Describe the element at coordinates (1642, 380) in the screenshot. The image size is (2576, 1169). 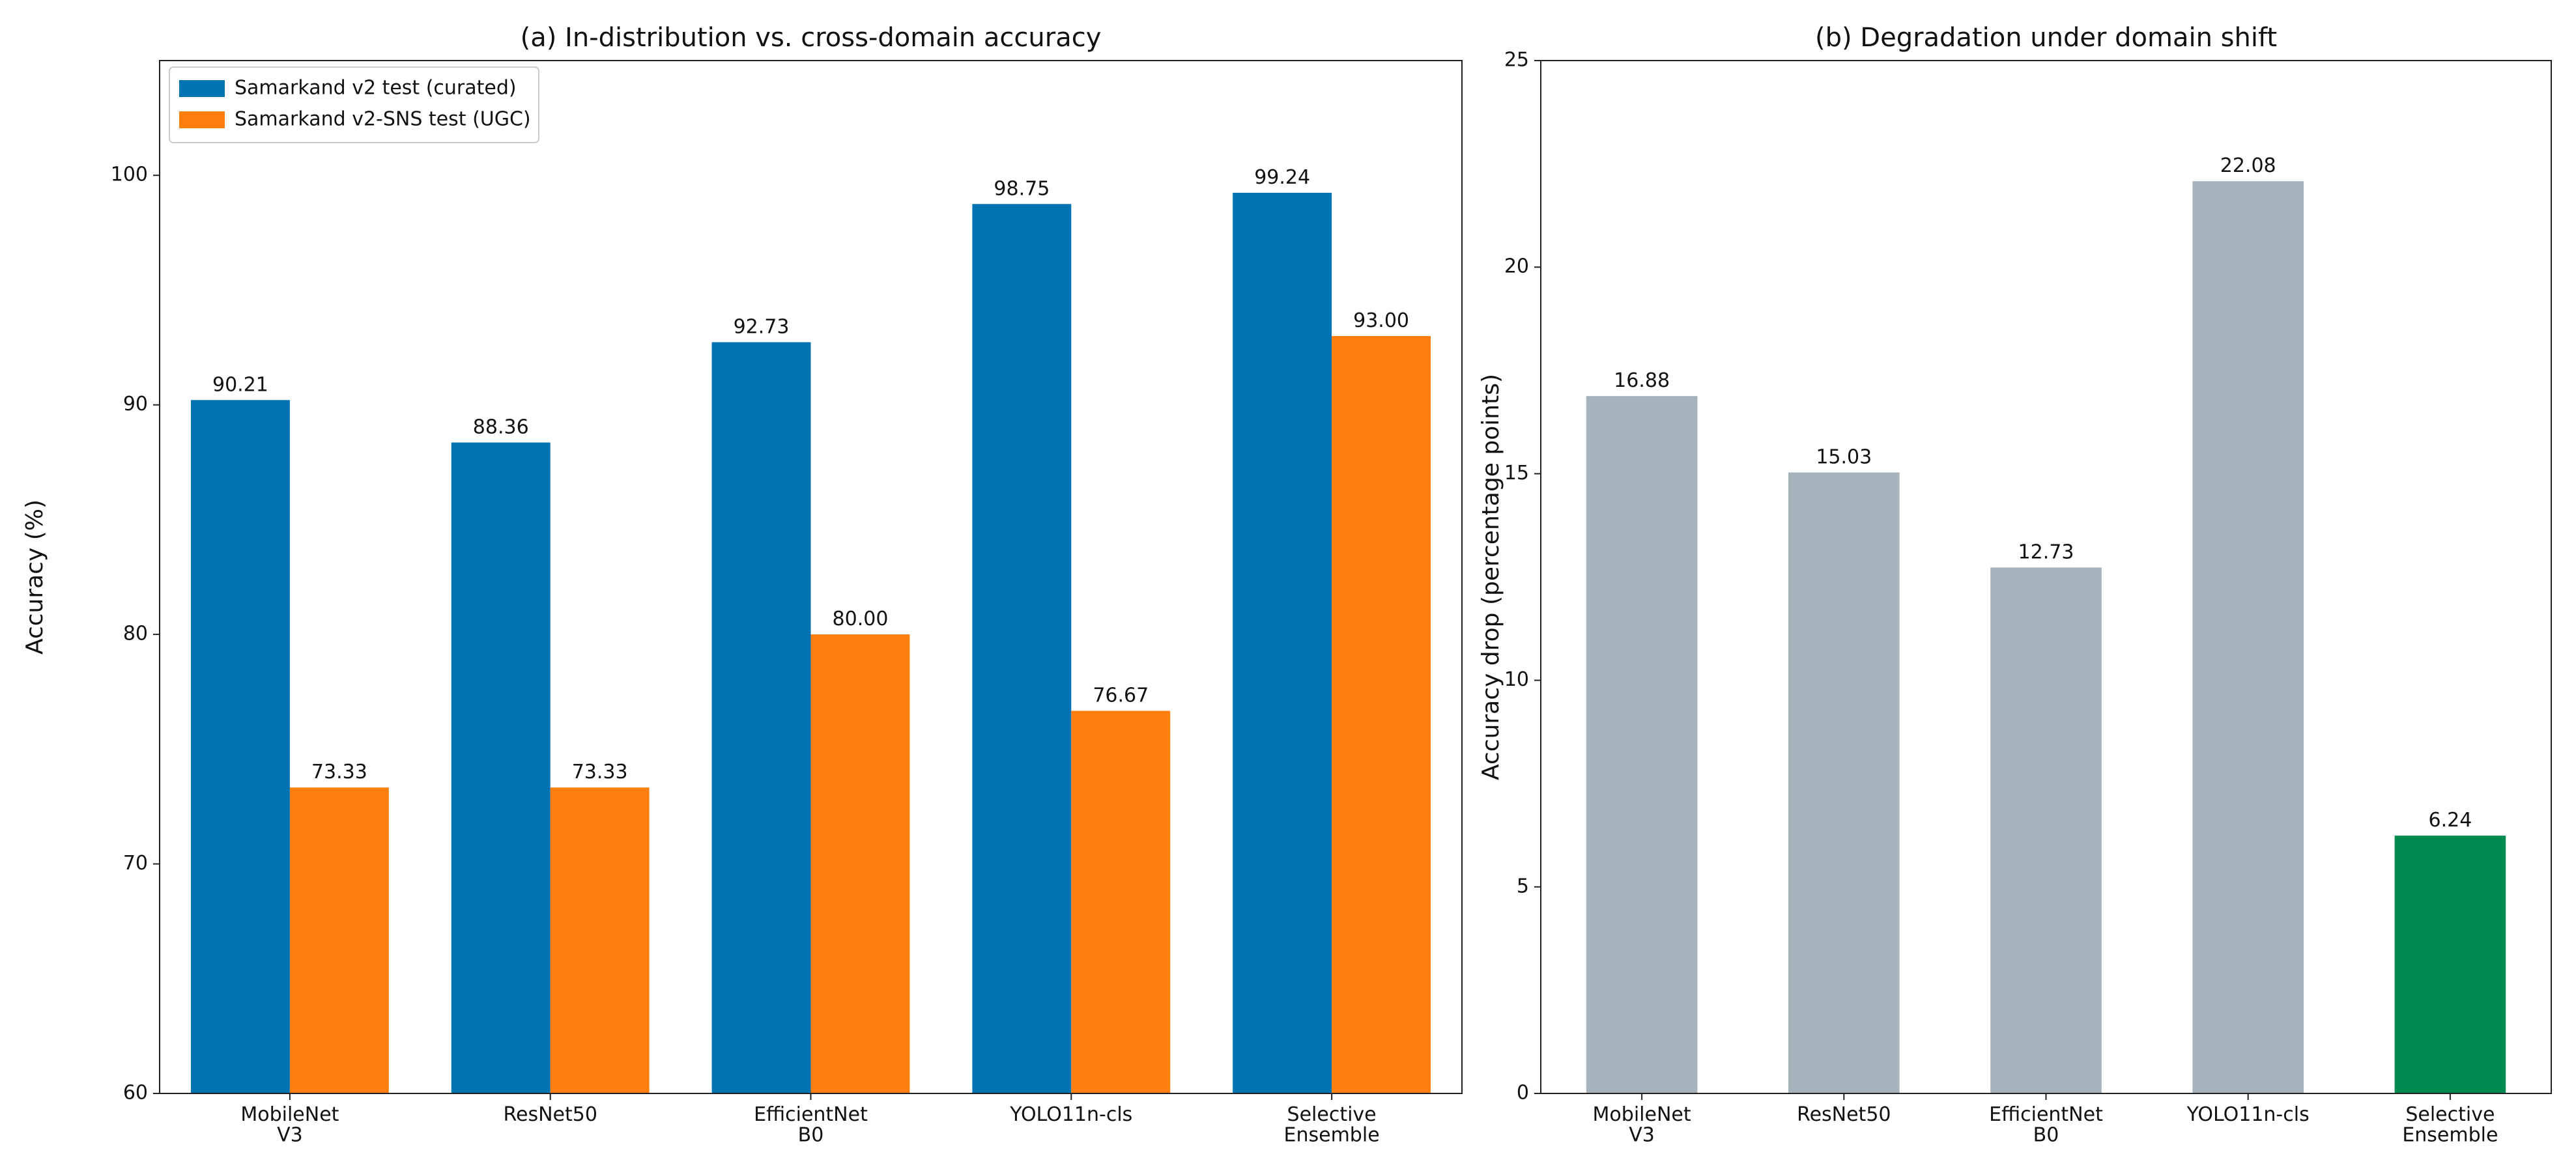
I see `value-label: 16.88` at that location.